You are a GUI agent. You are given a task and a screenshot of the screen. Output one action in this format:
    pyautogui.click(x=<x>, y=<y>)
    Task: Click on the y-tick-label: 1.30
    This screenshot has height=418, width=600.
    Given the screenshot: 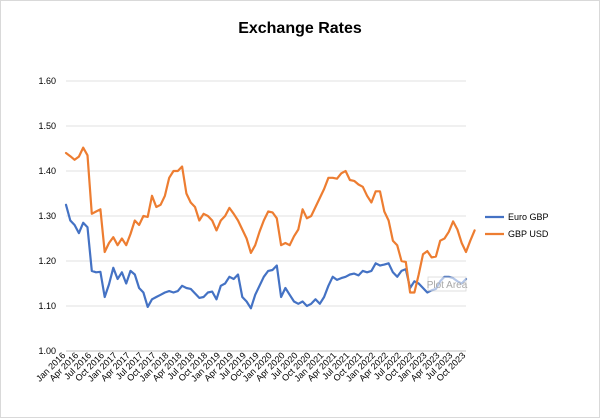 What is the action you would take?
    pyautogui.click(x=47, y=216)
    